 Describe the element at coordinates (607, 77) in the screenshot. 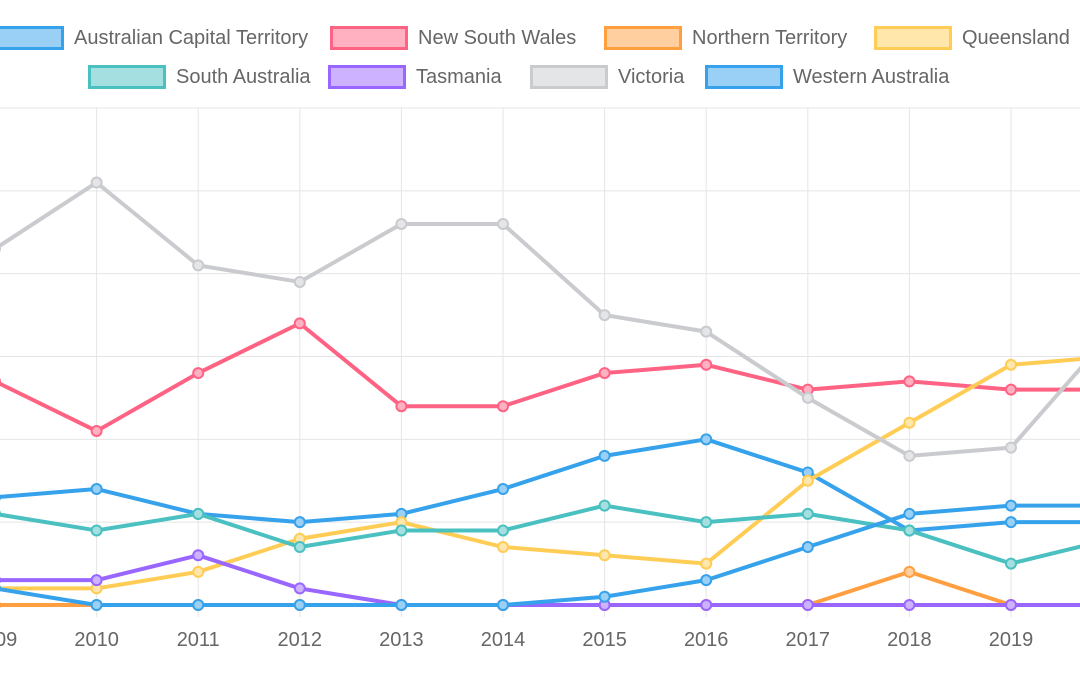

I see `legend-item: Victoria` at that location.